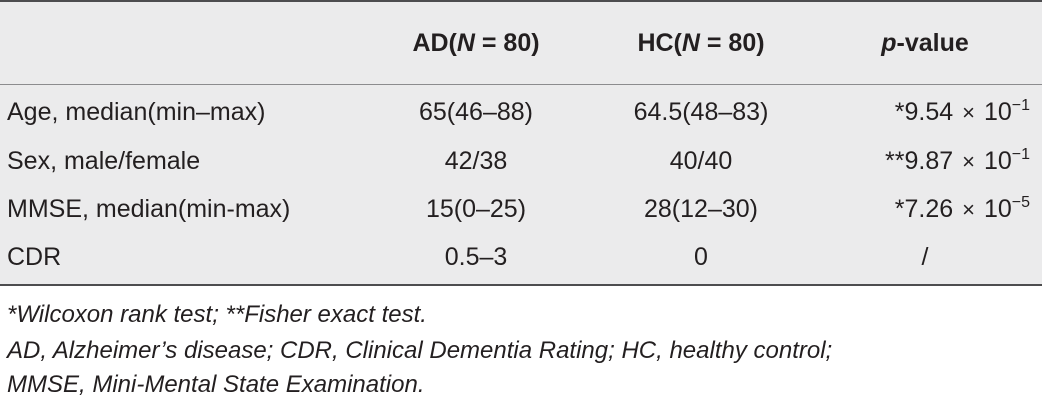  What do you see at coordinates (521, 84) in the screenshot?
I see `header-divider` at bounding box center [521, 84].